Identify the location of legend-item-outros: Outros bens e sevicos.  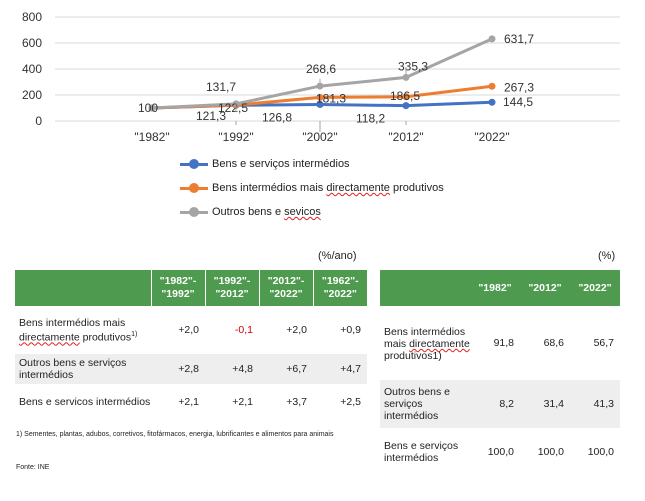
(312, 212).